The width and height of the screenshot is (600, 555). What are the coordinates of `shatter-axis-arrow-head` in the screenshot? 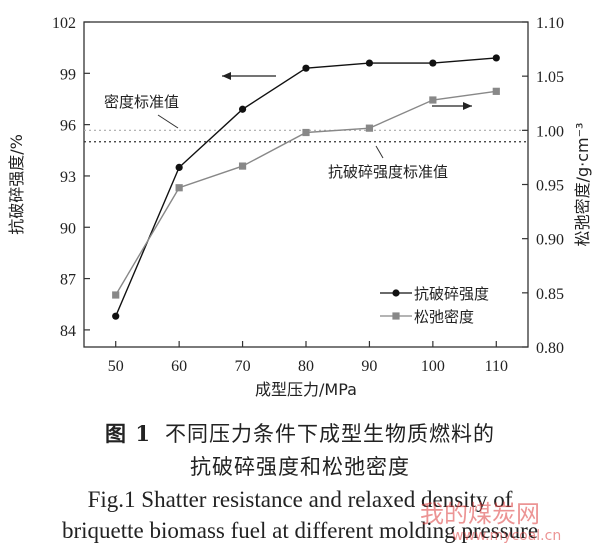 It's located at (226, 76).